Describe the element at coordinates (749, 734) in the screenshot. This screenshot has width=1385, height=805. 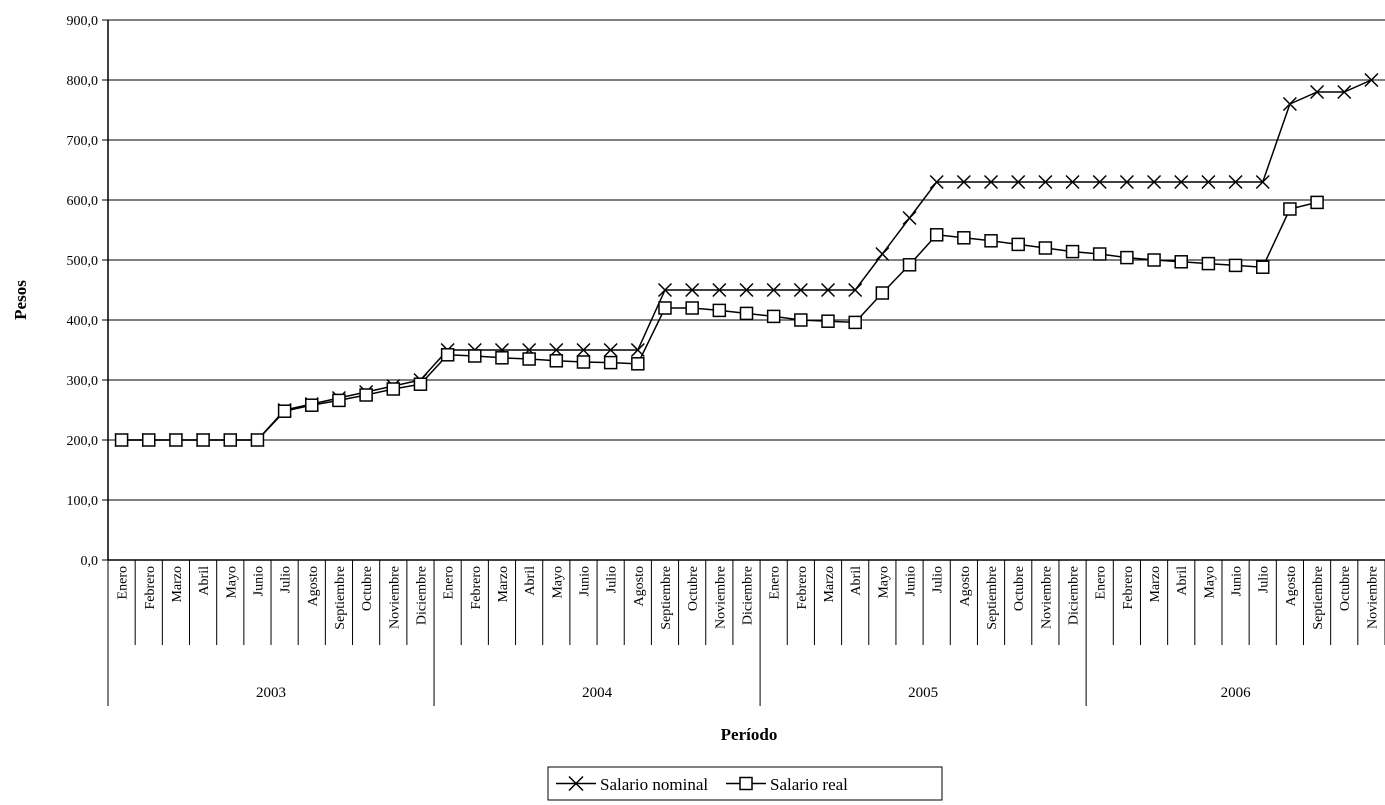
I see `x-axis-title: Período` at that location.